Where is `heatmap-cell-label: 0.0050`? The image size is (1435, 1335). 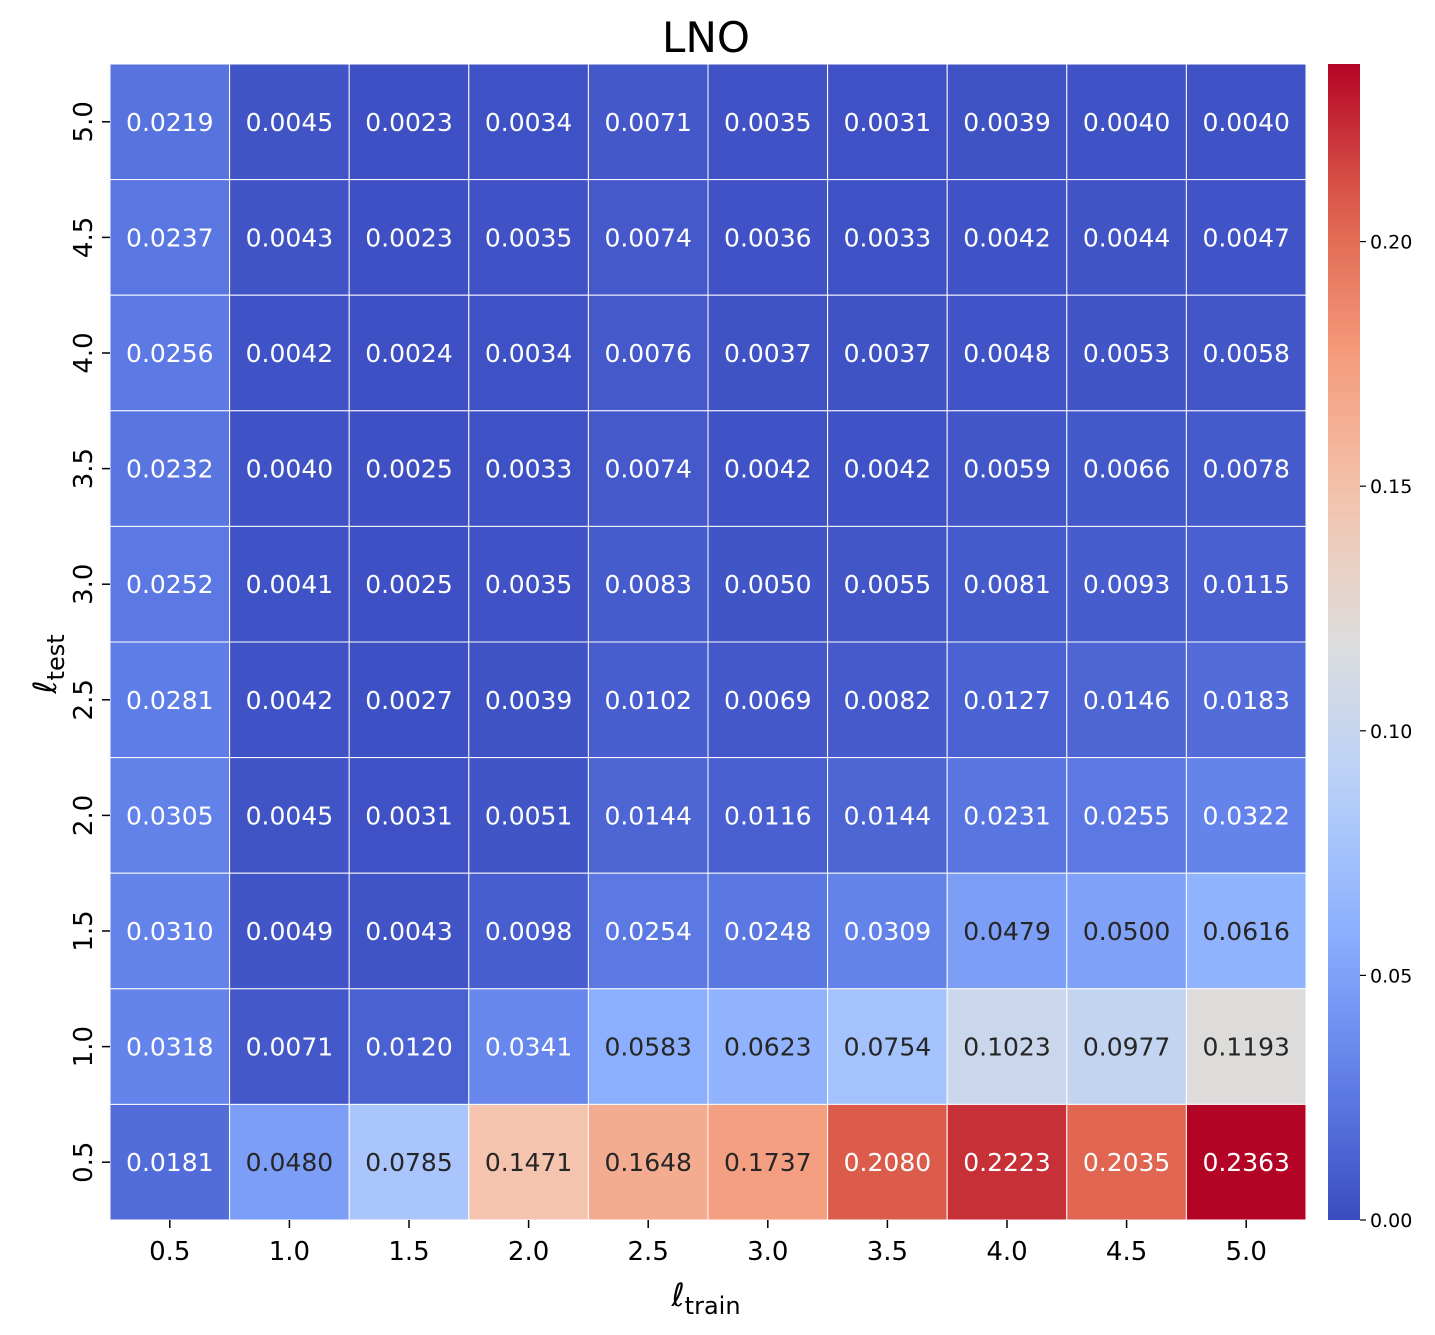 heatmap-cell-label: 0.0050 is located at coordinates (767, 584).